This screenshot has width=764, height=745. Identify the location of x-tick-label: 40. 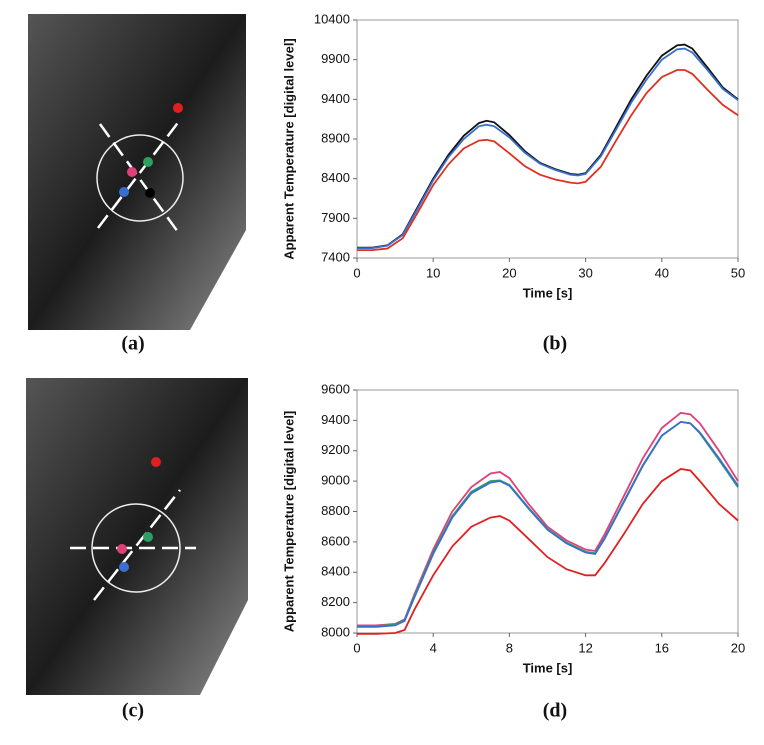
(662, 272).